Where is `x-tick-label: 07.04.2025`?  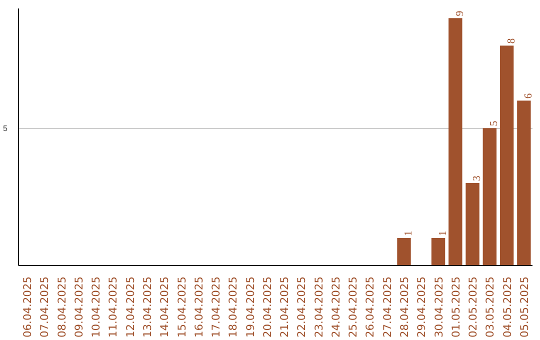
x-tick-label: 07.04.2025 is located at coordinates (45, 307).